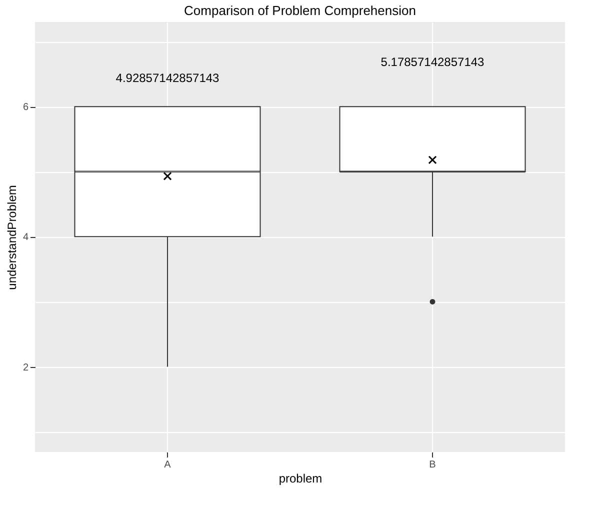  I want to click on chart-title: Comparison of Problem Comprehension, so click(300, 10).